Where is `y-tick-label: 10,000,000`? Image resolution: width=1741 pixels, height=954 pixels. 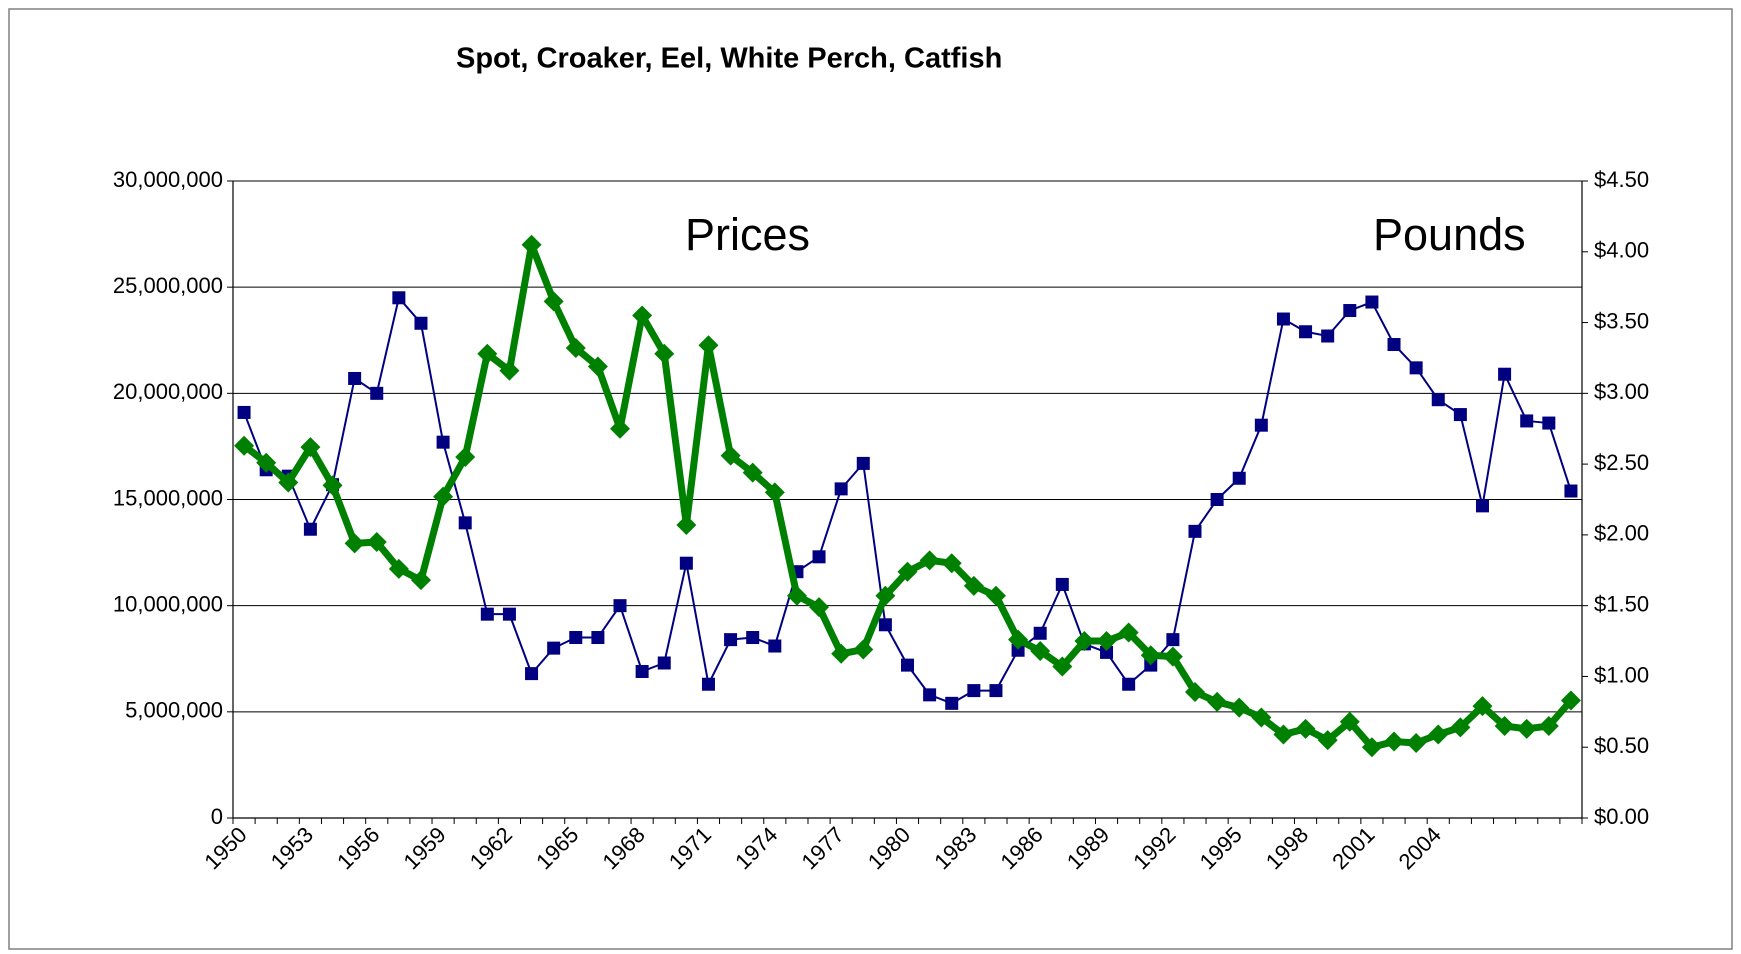 y-tick-label: 10,000,000 is located at coordinates (168, 603).